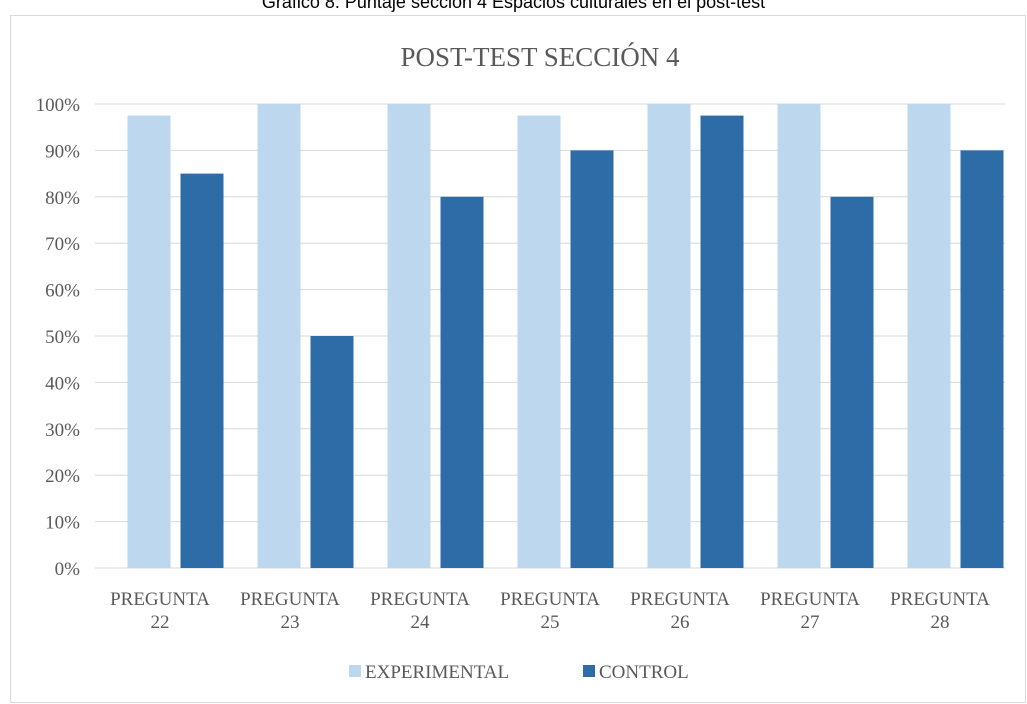 This screenshot has height=704, width=1027. I want to click on legend-label-experimental: EXPERIMENTAL, so click(437, 672).